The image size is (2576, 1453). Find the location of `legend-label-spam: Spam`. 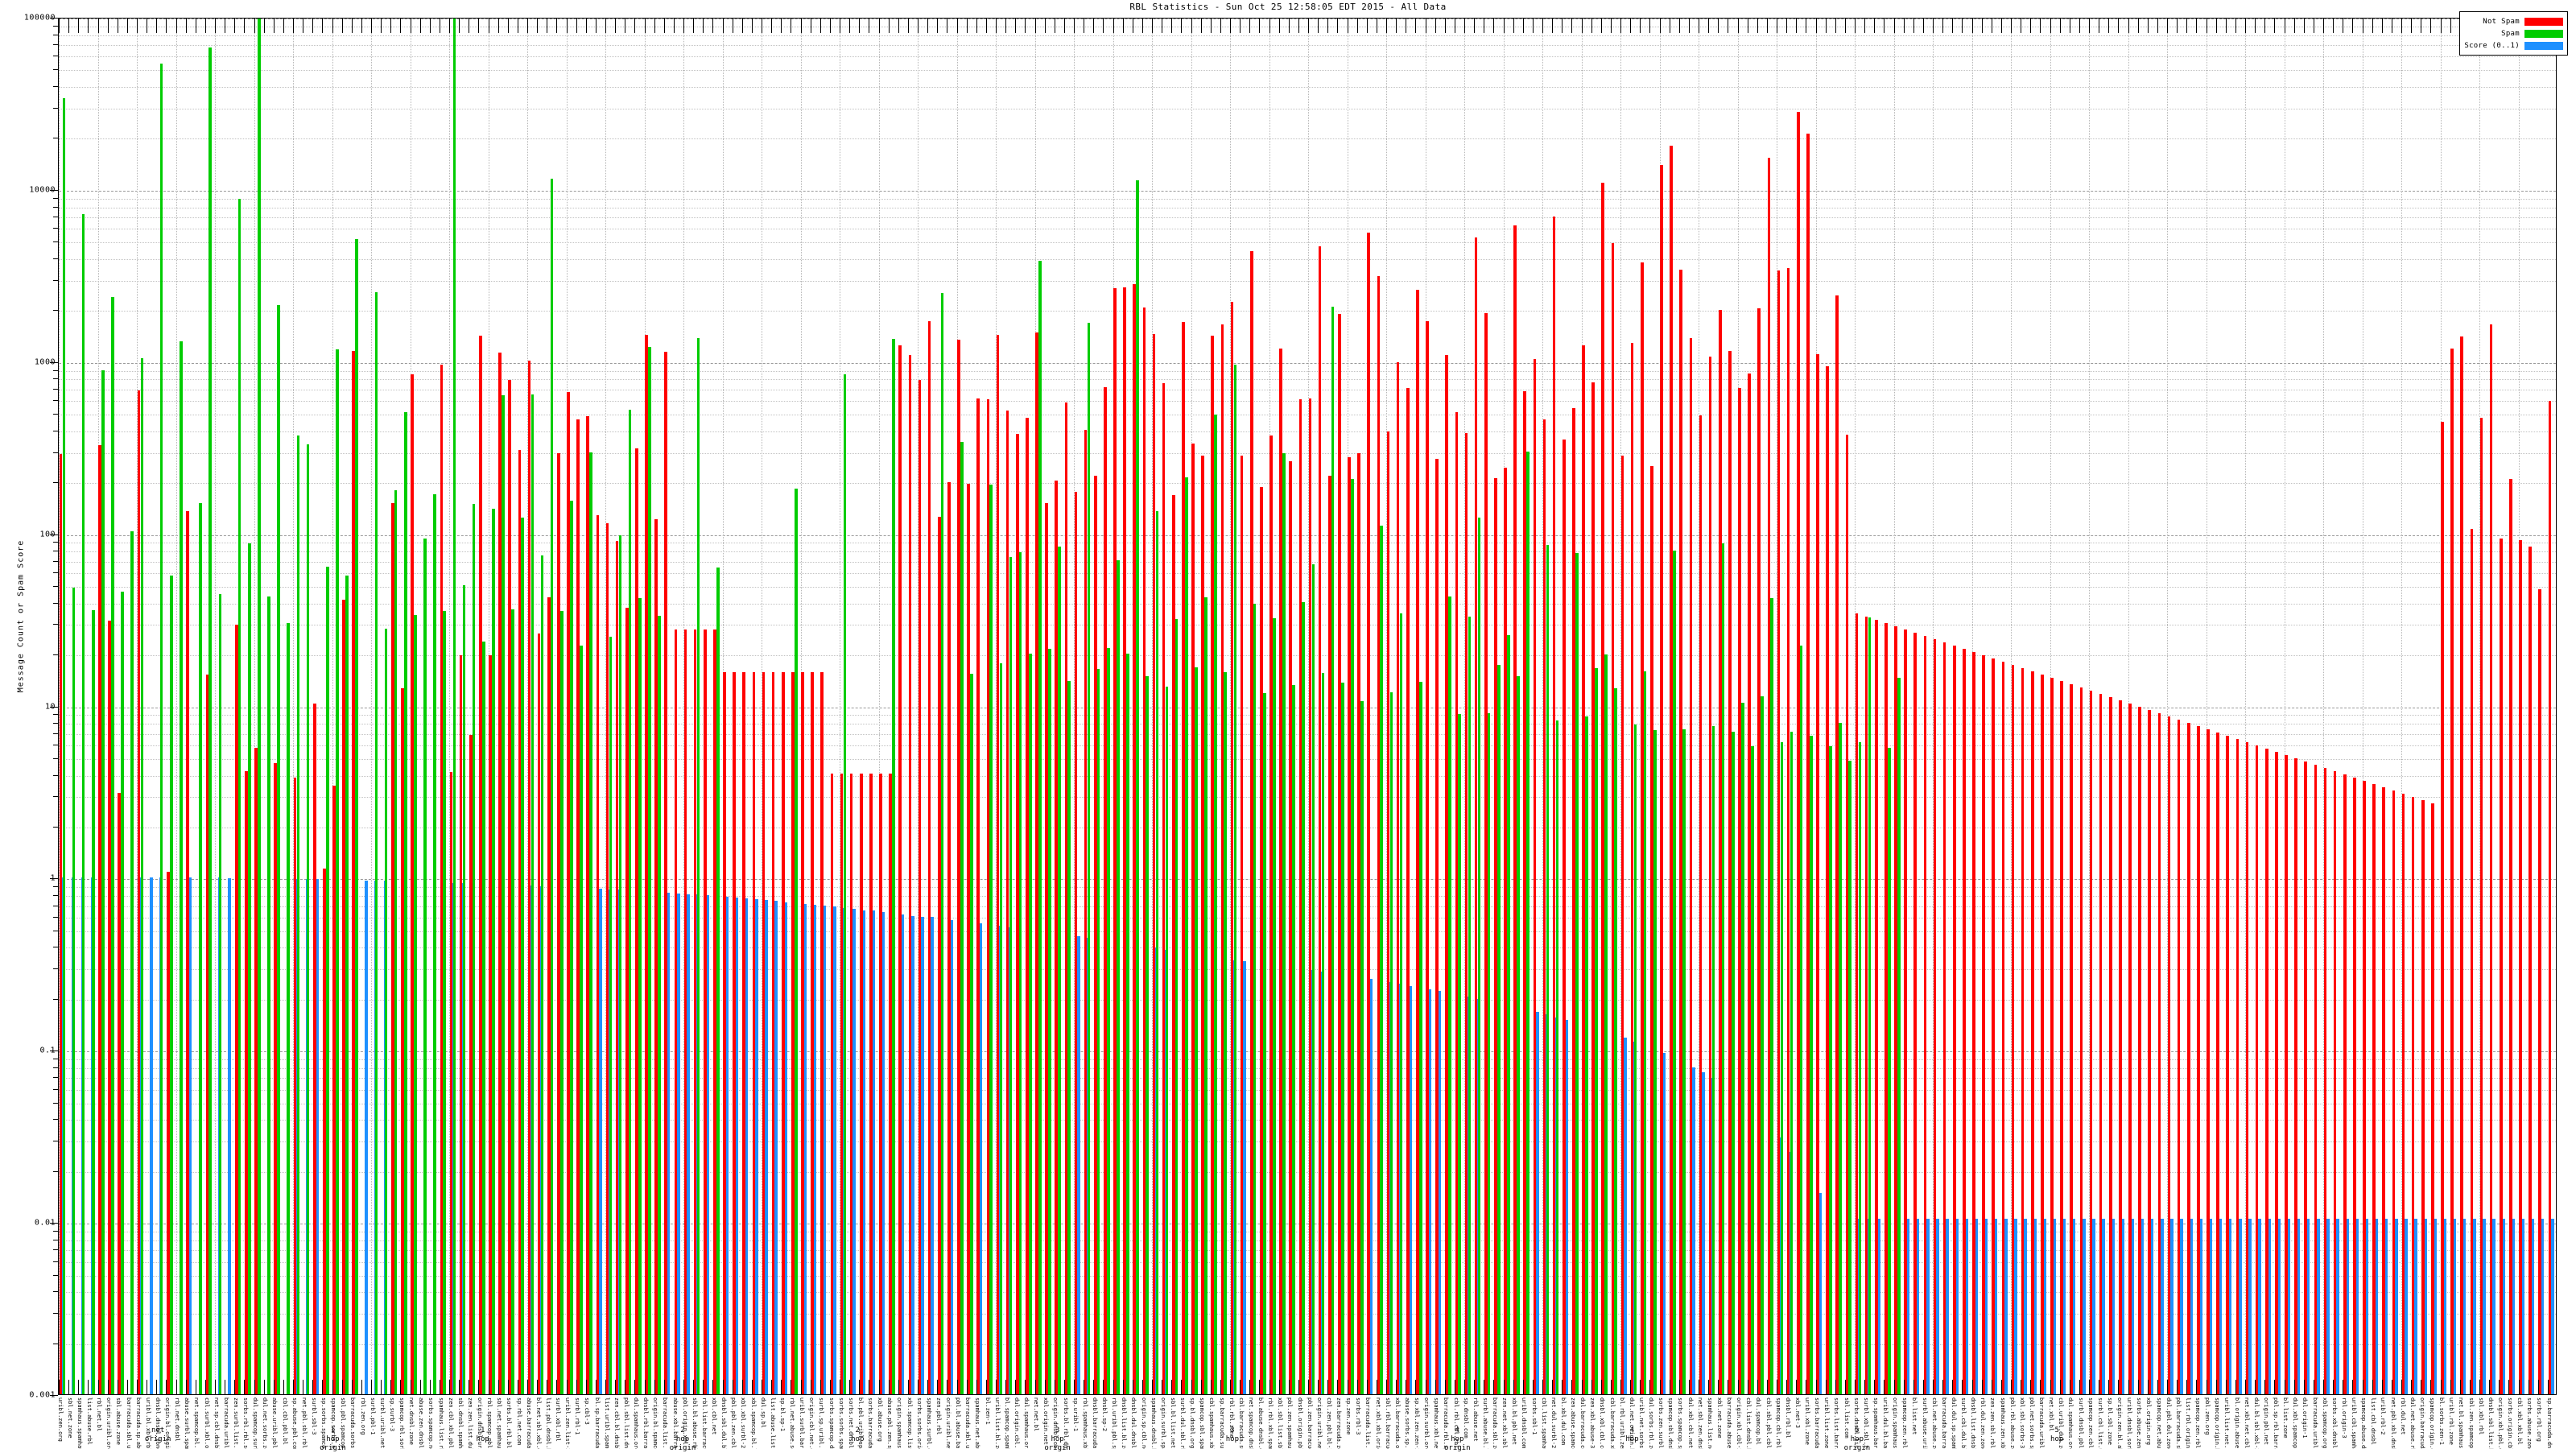

legend-label-spam: Spam is located at coordinates (2510, 33).